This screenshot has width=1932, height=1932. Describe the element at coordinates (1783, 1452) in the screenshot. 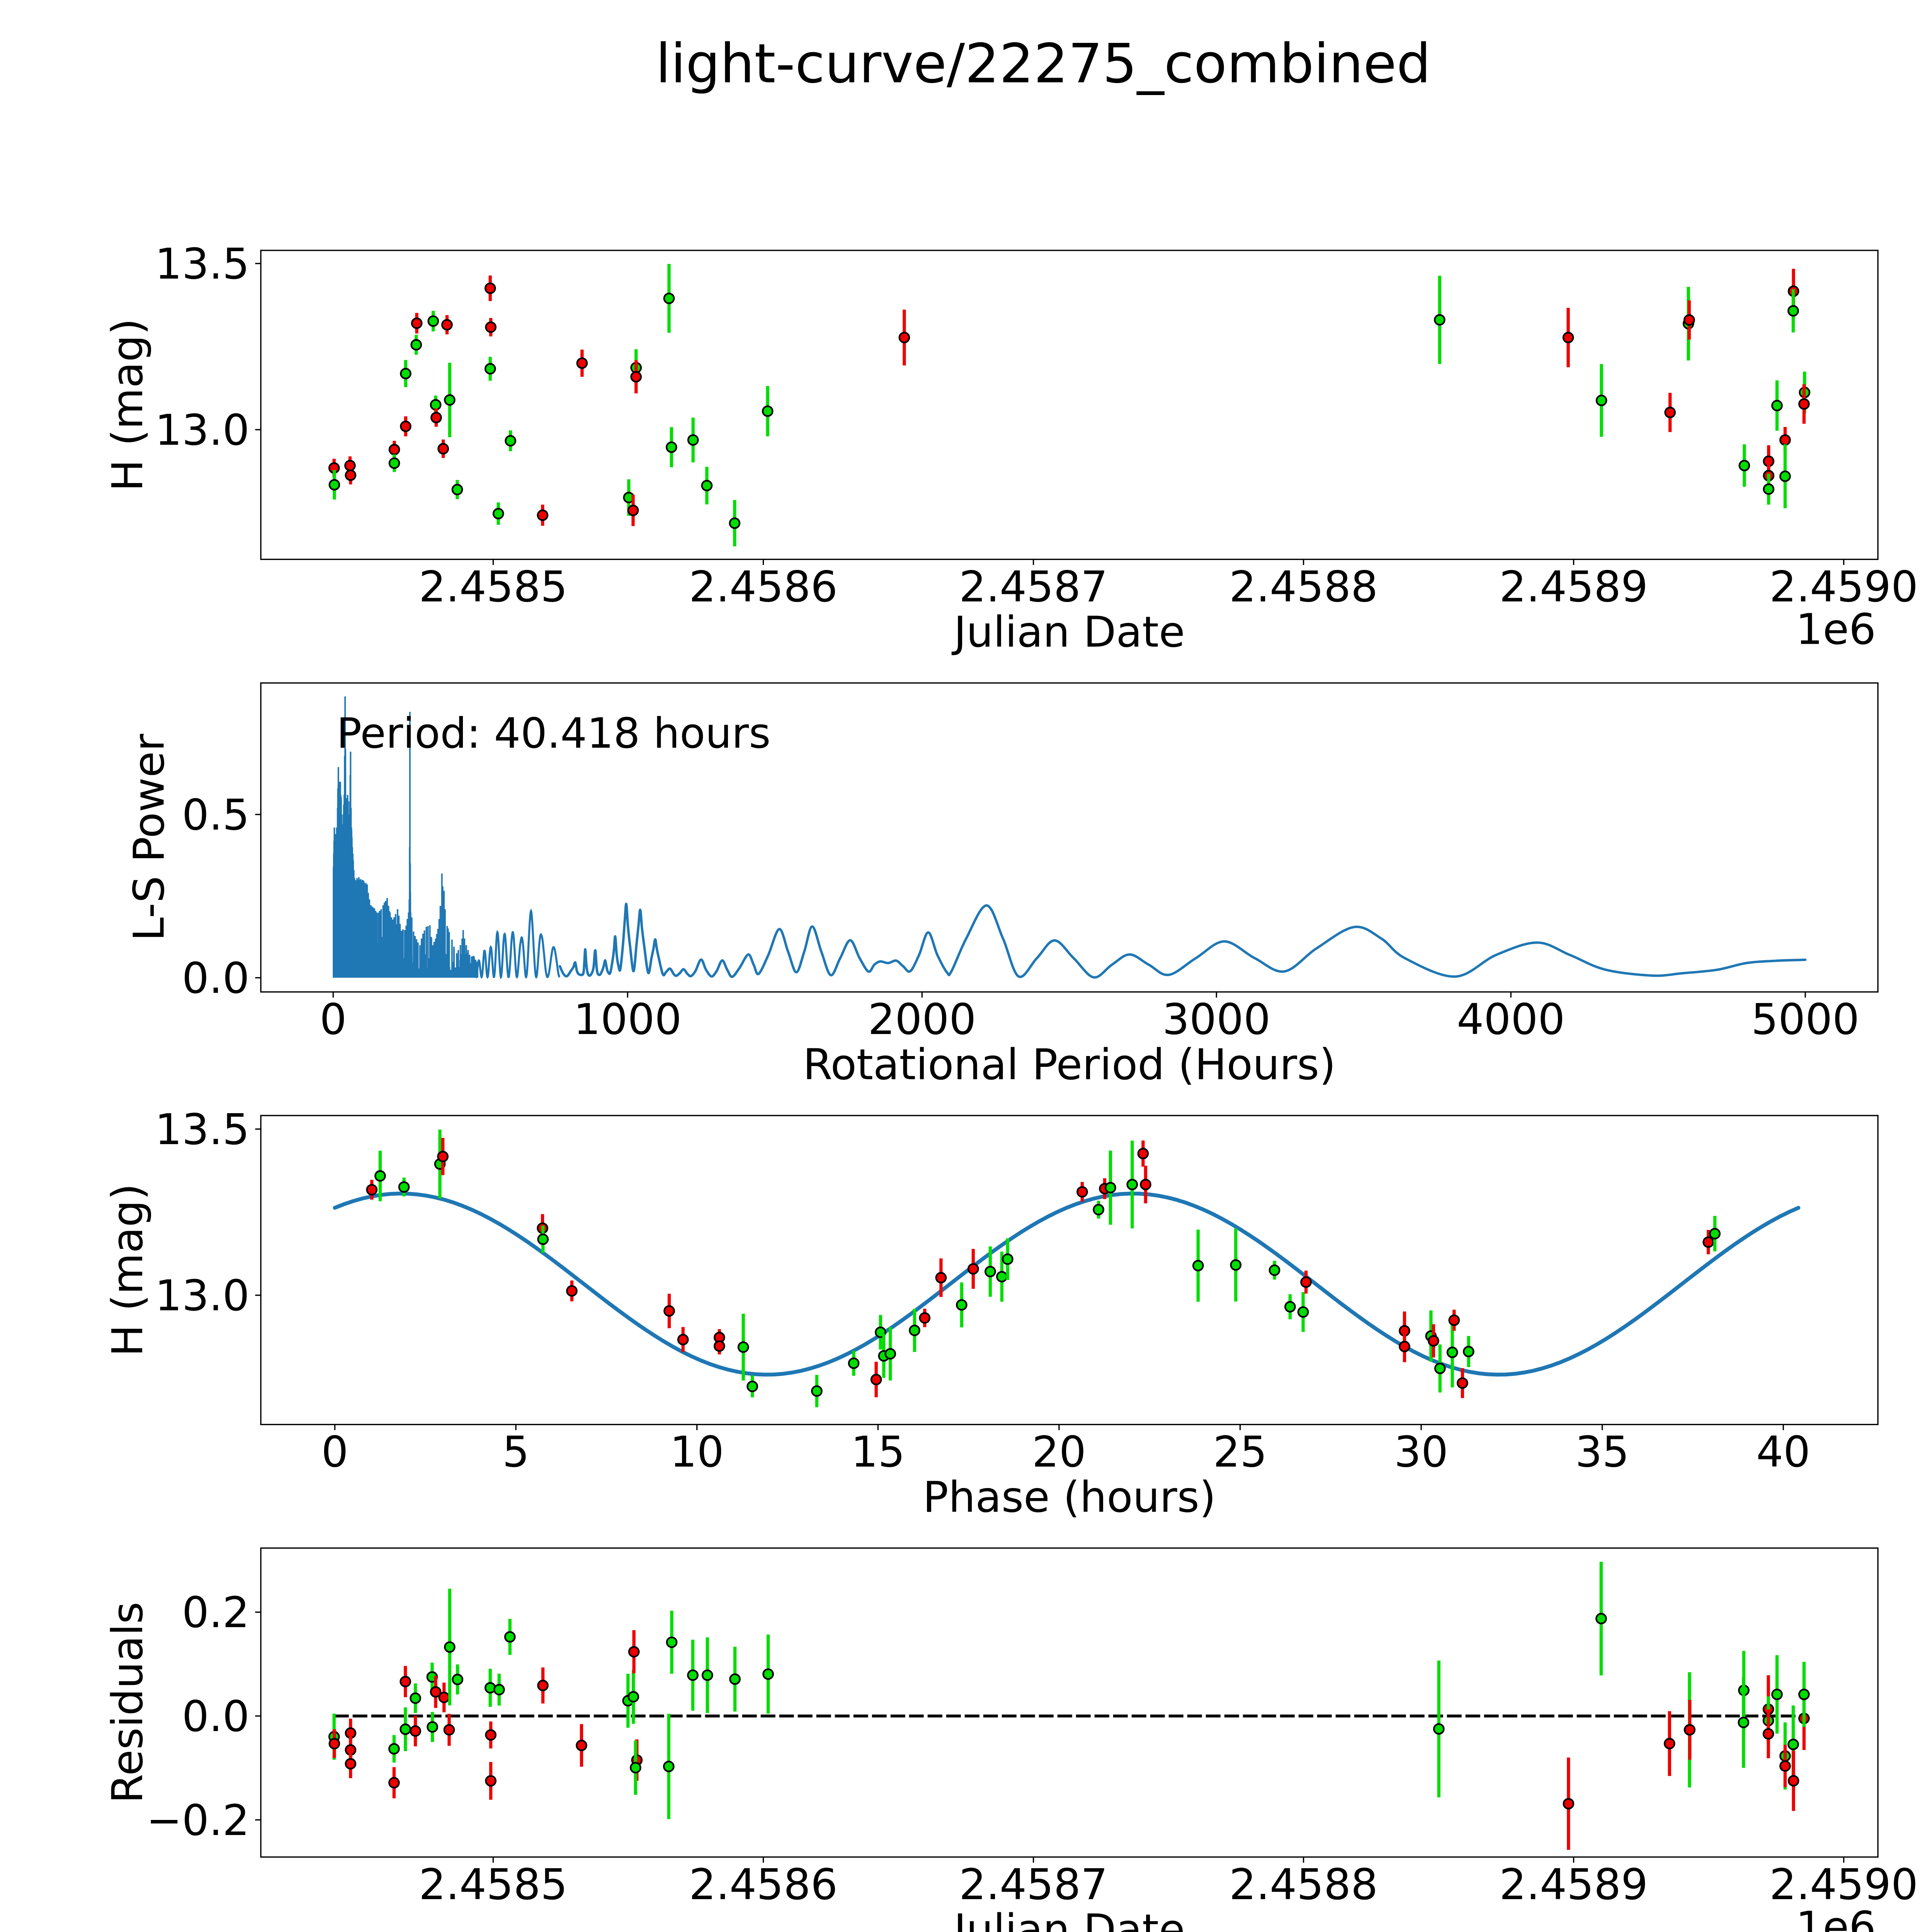

I see `x-tick-label: 40` at that location.